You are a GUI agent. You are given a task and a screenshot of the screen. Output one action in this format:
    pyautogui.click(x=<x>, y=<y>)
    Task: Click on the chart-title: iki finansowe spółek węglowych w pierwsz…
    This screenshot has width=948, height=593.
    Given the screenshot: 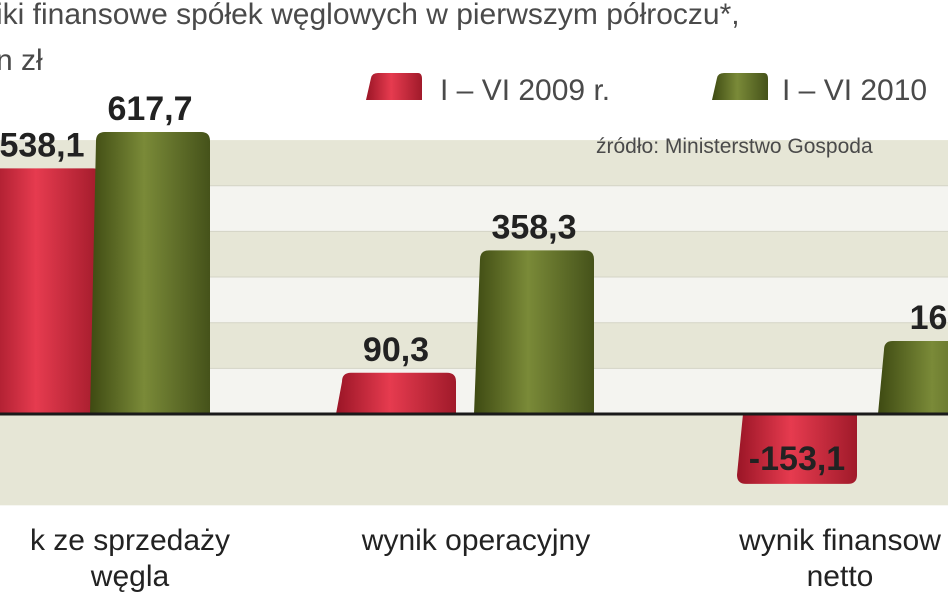 What is the action you would take?
    pyautogui.click(x=370, y=15)
    